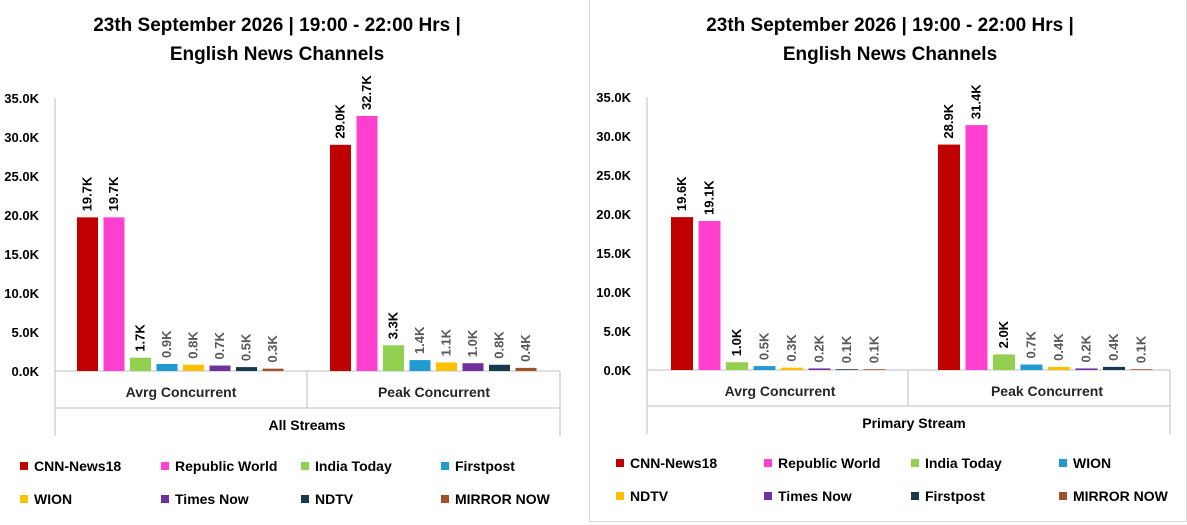  Describe the element at coordinates (915, 496) in the screenshot. I see `legend-swatch-firstpost` at that location.